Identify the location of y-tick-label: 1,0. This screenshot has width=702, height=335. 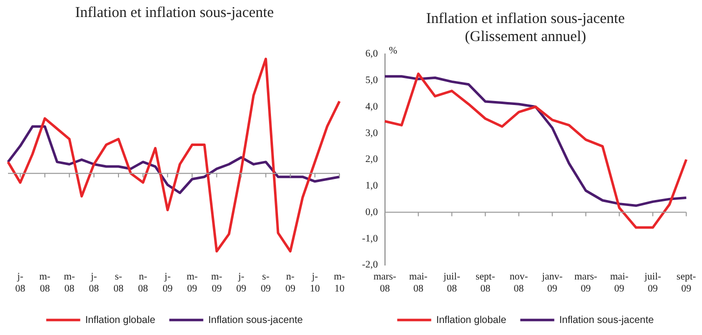
(371, 186).